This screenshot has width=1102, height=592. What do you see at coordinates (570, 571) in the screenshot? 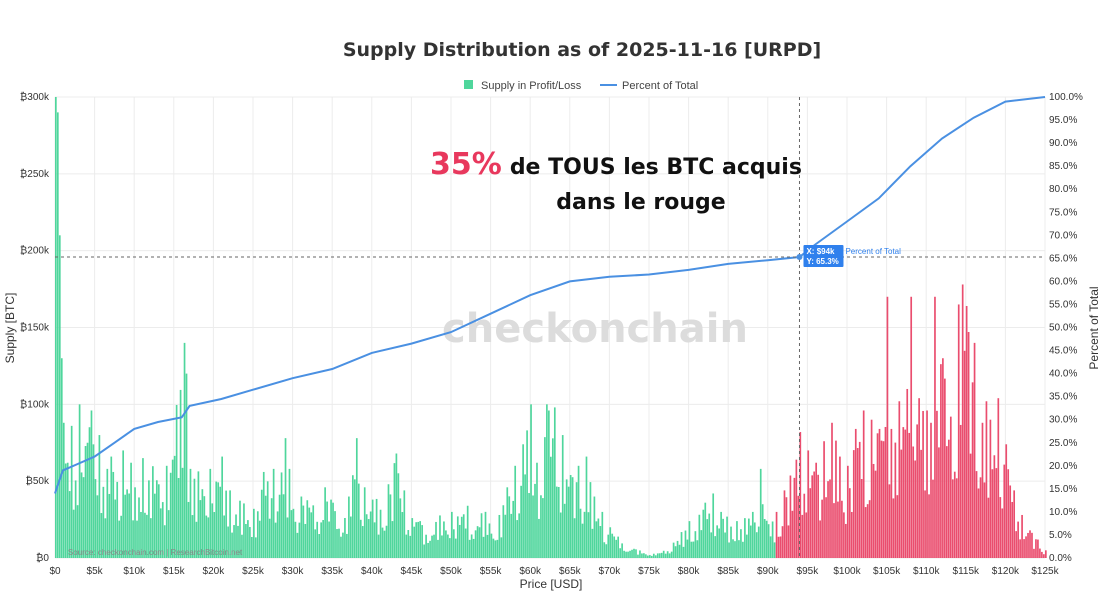
I see `x-tick-label: $65k` at bounding box center [570, 571].